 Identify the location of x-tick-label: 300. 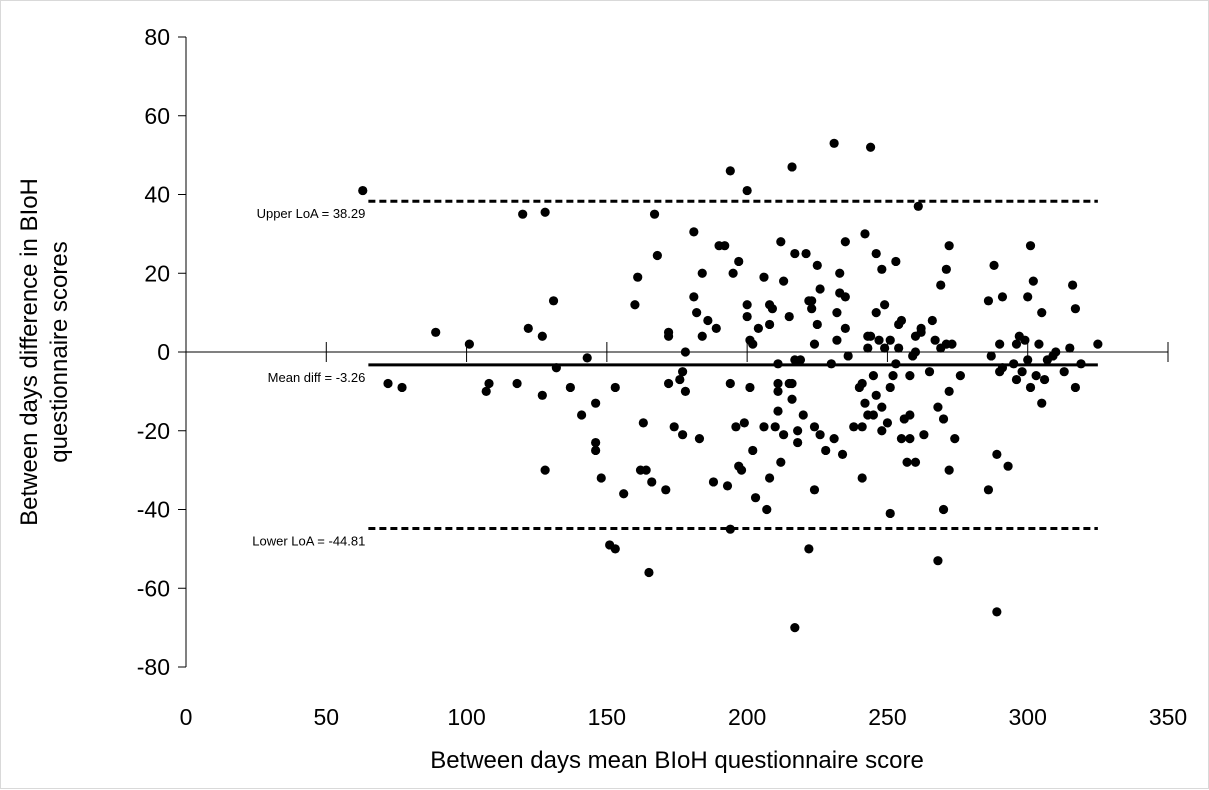
(1028, 717).